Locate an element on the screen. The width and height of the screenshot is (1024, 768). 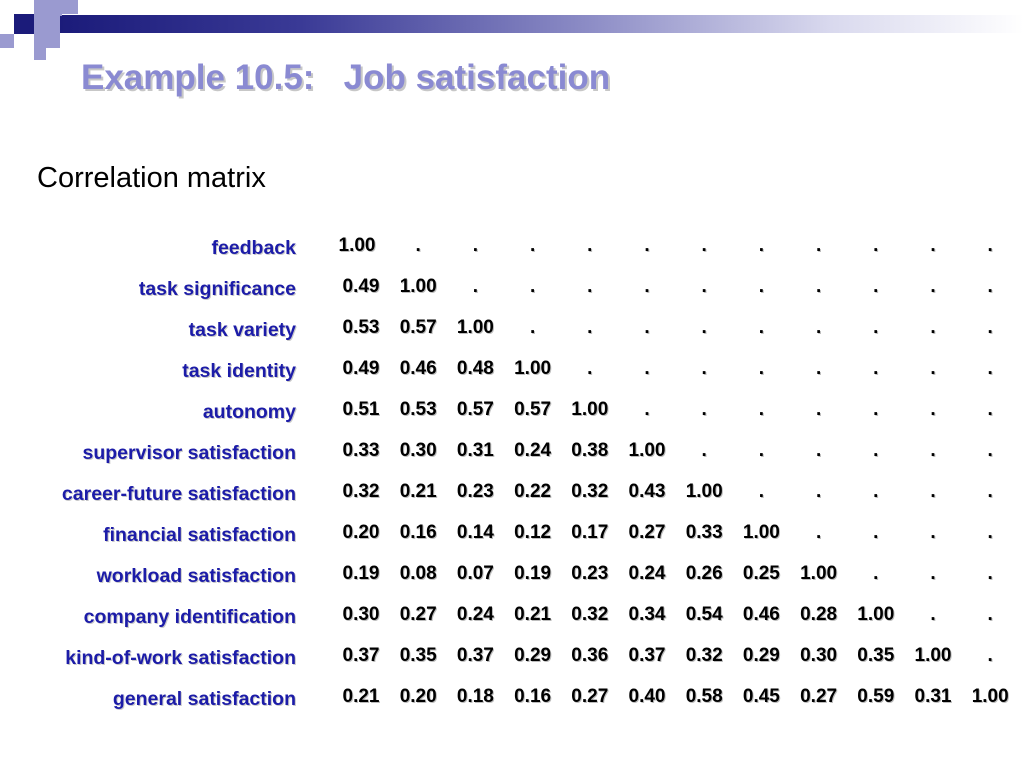
page-title: Example 10.5: Job satisfaction is located at coordinates (346, 77).